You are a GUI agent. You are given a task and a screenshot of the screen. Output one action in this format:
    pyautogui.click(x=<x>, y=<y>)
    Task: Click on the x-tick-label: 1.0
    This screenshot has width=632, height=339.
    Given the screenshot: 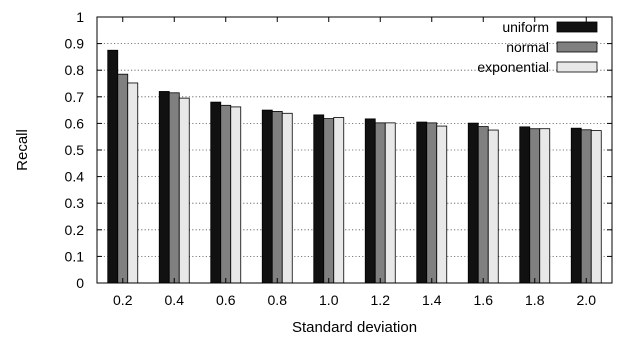 What is the action you would take?
    pyautogui.click(x=329, y=300)
    